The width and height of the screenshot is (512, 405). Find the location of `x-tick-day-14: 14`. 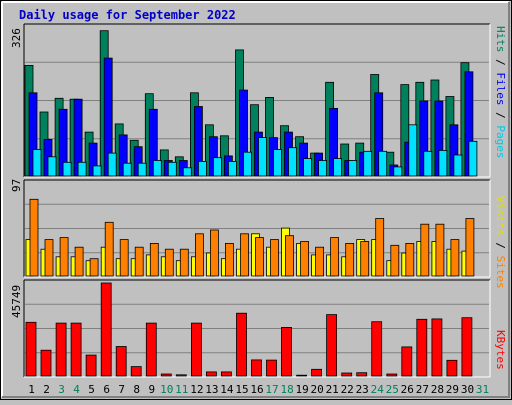

x-tick-day-14: 14 is located at coordinates (227, 389).